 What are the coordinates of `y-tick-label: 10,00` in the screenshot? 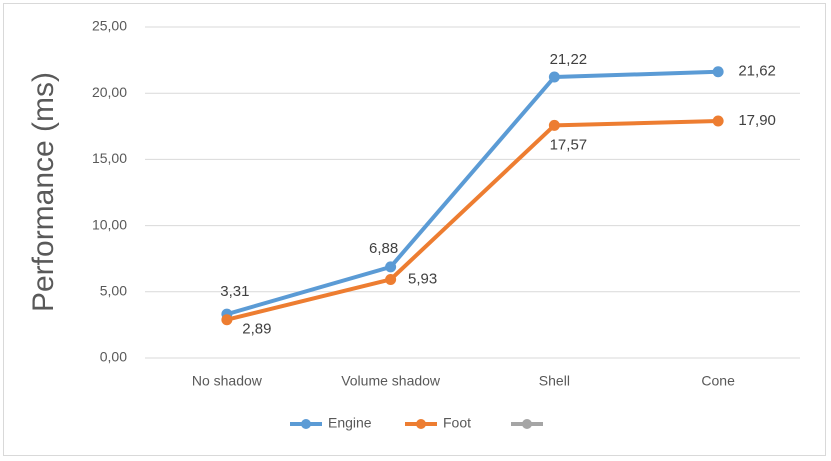 It's located at (109, 224).